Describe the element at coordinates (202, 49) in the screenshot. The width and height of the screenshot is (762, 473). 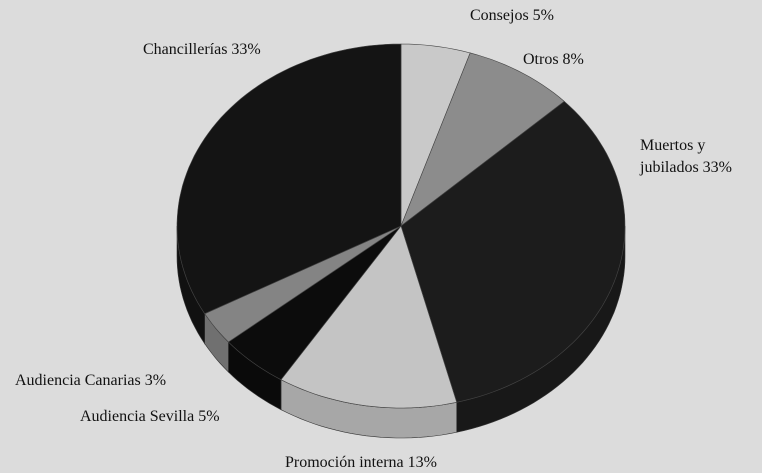
I see `slice-label: Chancillerías 33%` at that location.